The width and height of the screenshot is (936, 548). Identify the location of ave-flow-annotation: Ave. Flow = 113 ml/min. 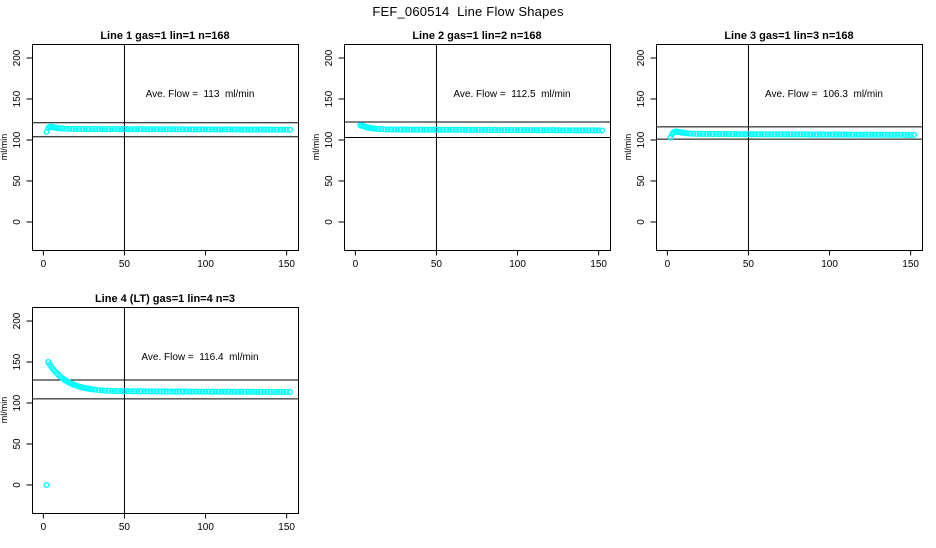
(200, 94).